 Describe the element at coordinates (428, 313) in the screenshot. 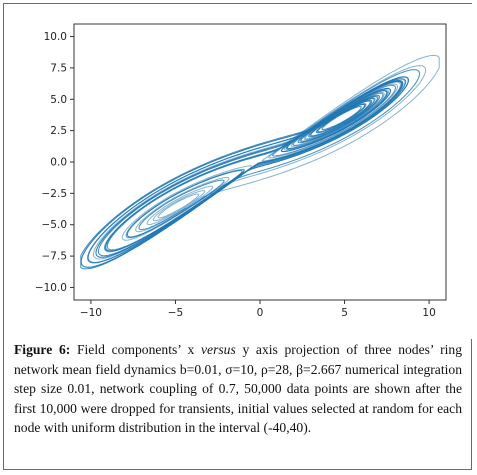

I see `x-tick-label: 10` at that location.